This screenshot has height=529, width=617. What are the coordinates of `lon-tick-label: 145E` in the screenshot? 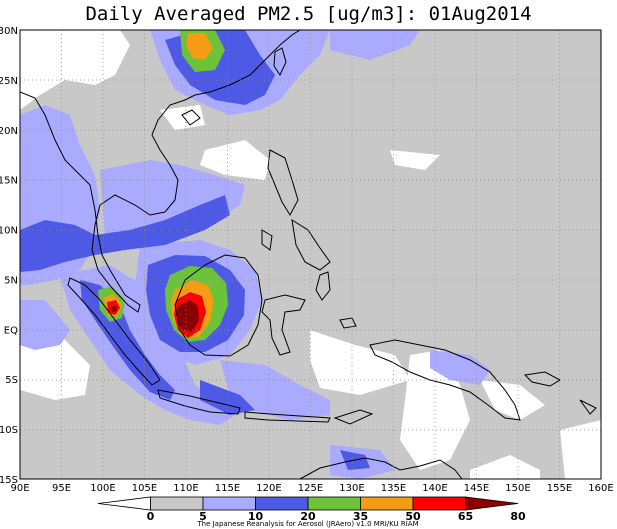 It's located at (476, 488).